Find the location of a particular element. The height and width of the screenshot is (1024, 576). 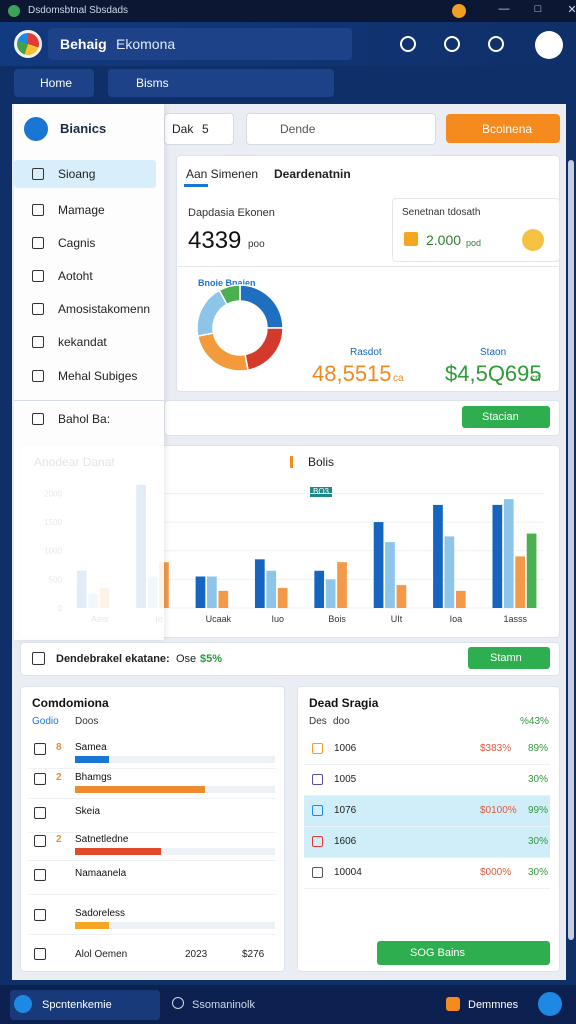

row-highlight is located at coordinates (427, 811).